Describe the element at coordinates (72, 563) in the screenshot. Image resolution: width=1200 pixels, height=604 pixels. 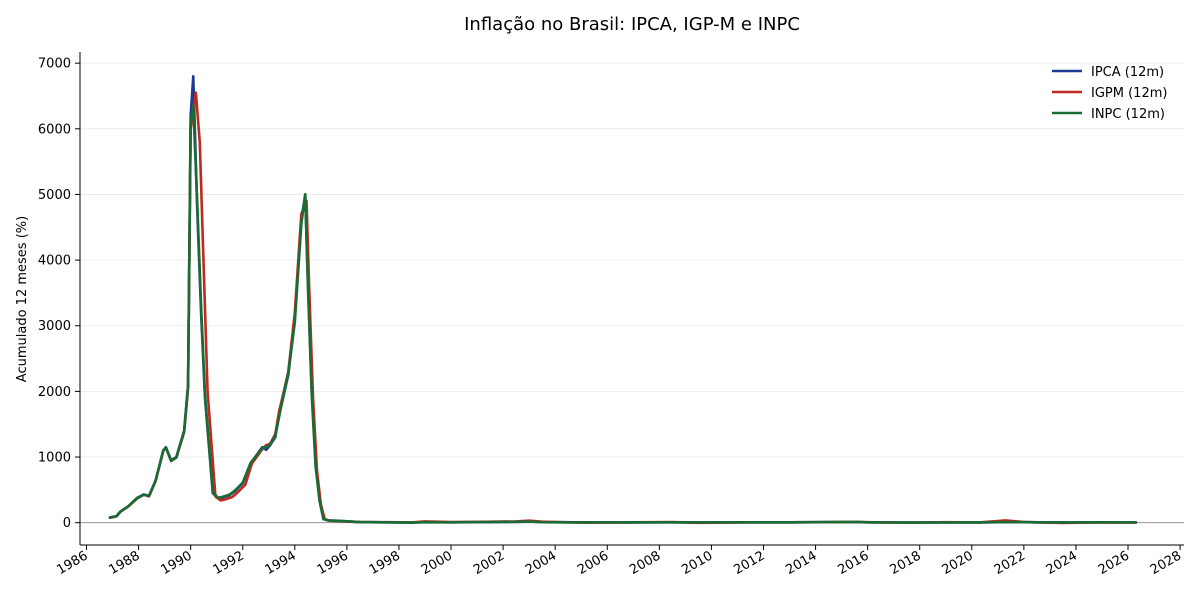
I see `x-tick-label: 1986` at that location.